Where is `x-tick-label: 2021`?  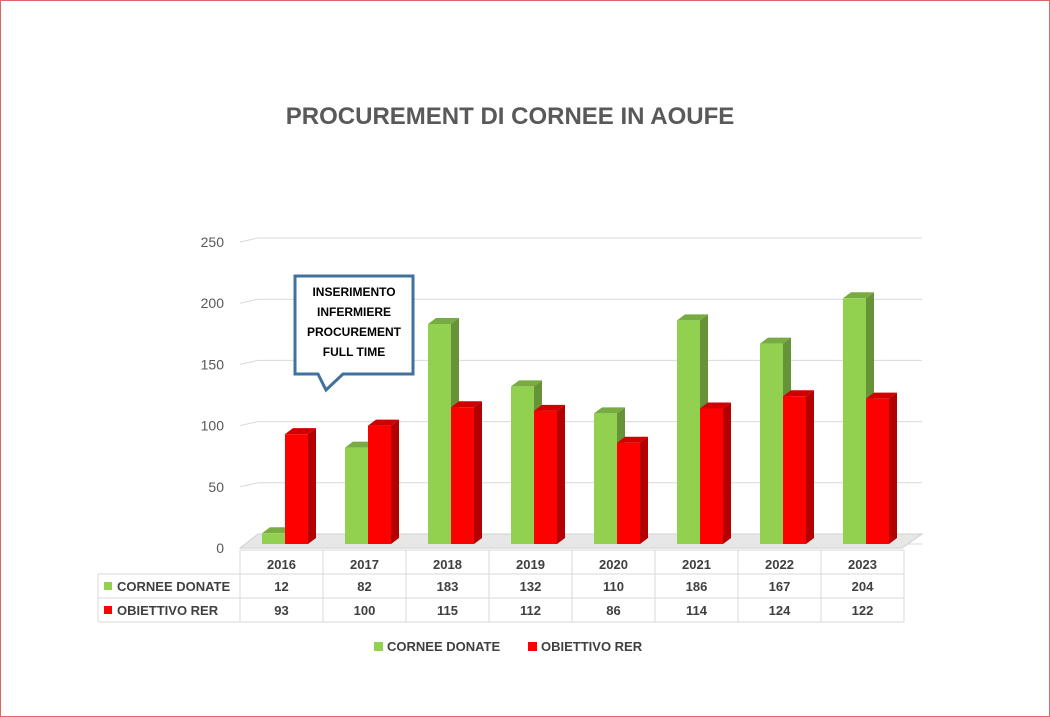
x-tick-label: 2021 is located at coordinates (696, 564).